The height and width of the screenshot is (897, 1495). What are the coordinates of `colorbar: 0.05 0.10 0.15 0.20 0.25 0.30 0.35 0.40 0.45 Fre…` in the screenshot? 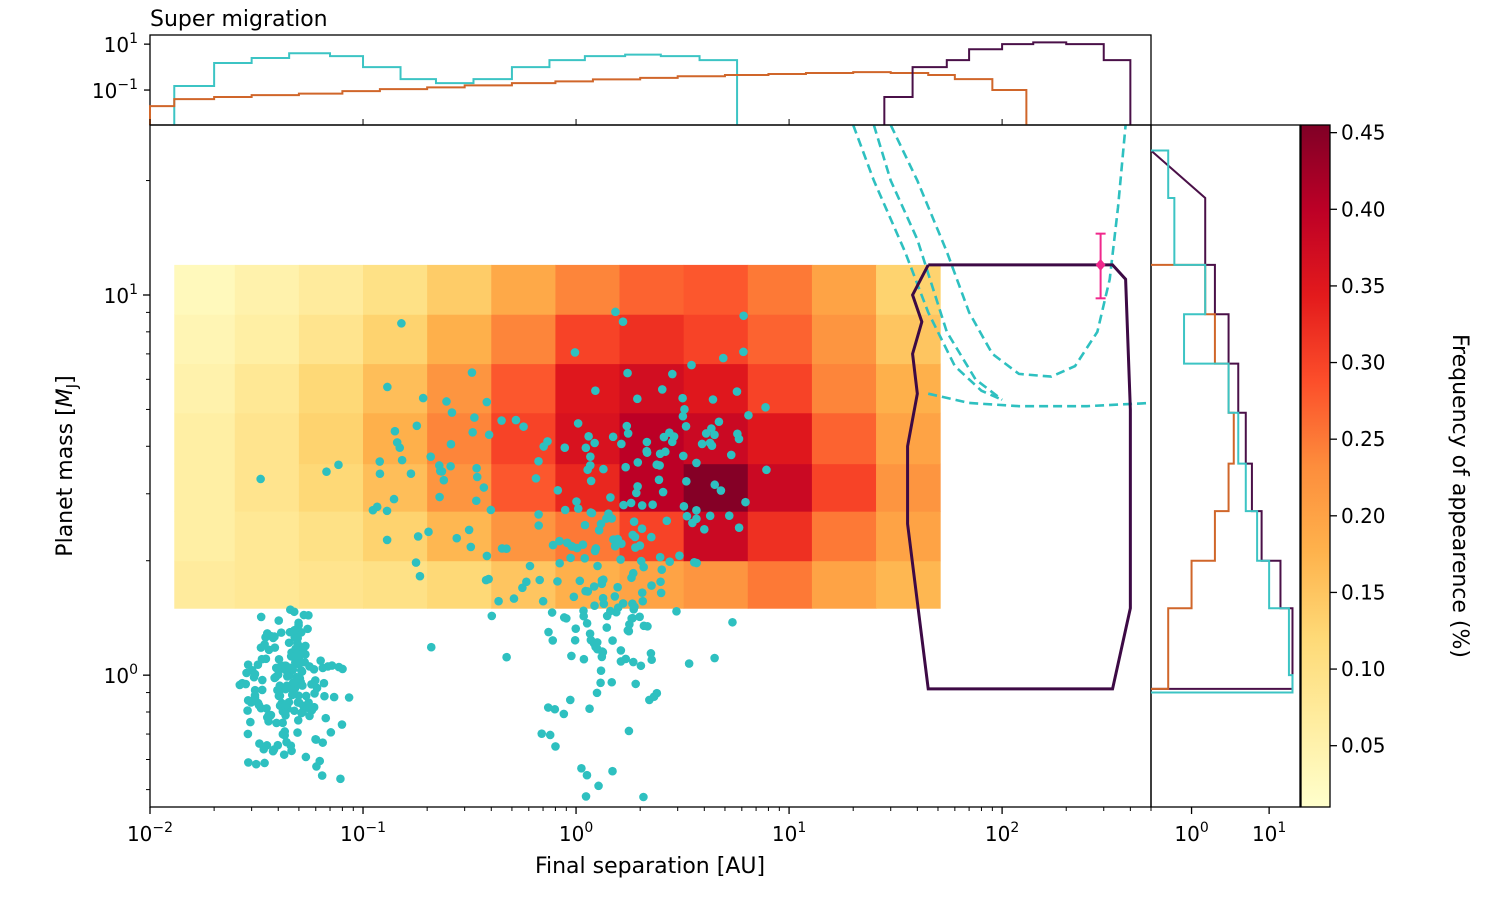 It's located at (1386, 464).